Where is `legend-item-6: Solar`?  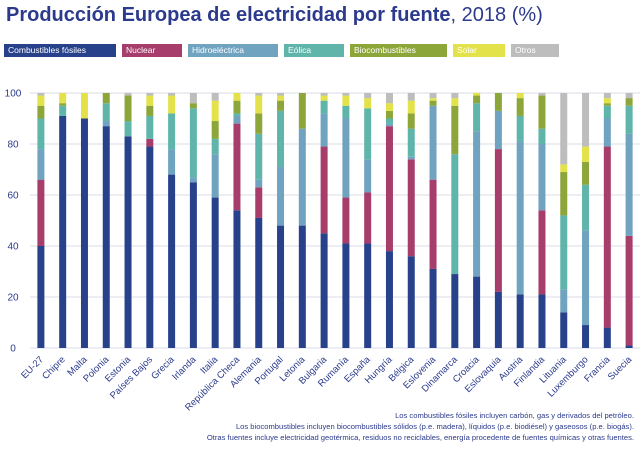 legend-item-6: Solar is located at coordinates (479, 50).